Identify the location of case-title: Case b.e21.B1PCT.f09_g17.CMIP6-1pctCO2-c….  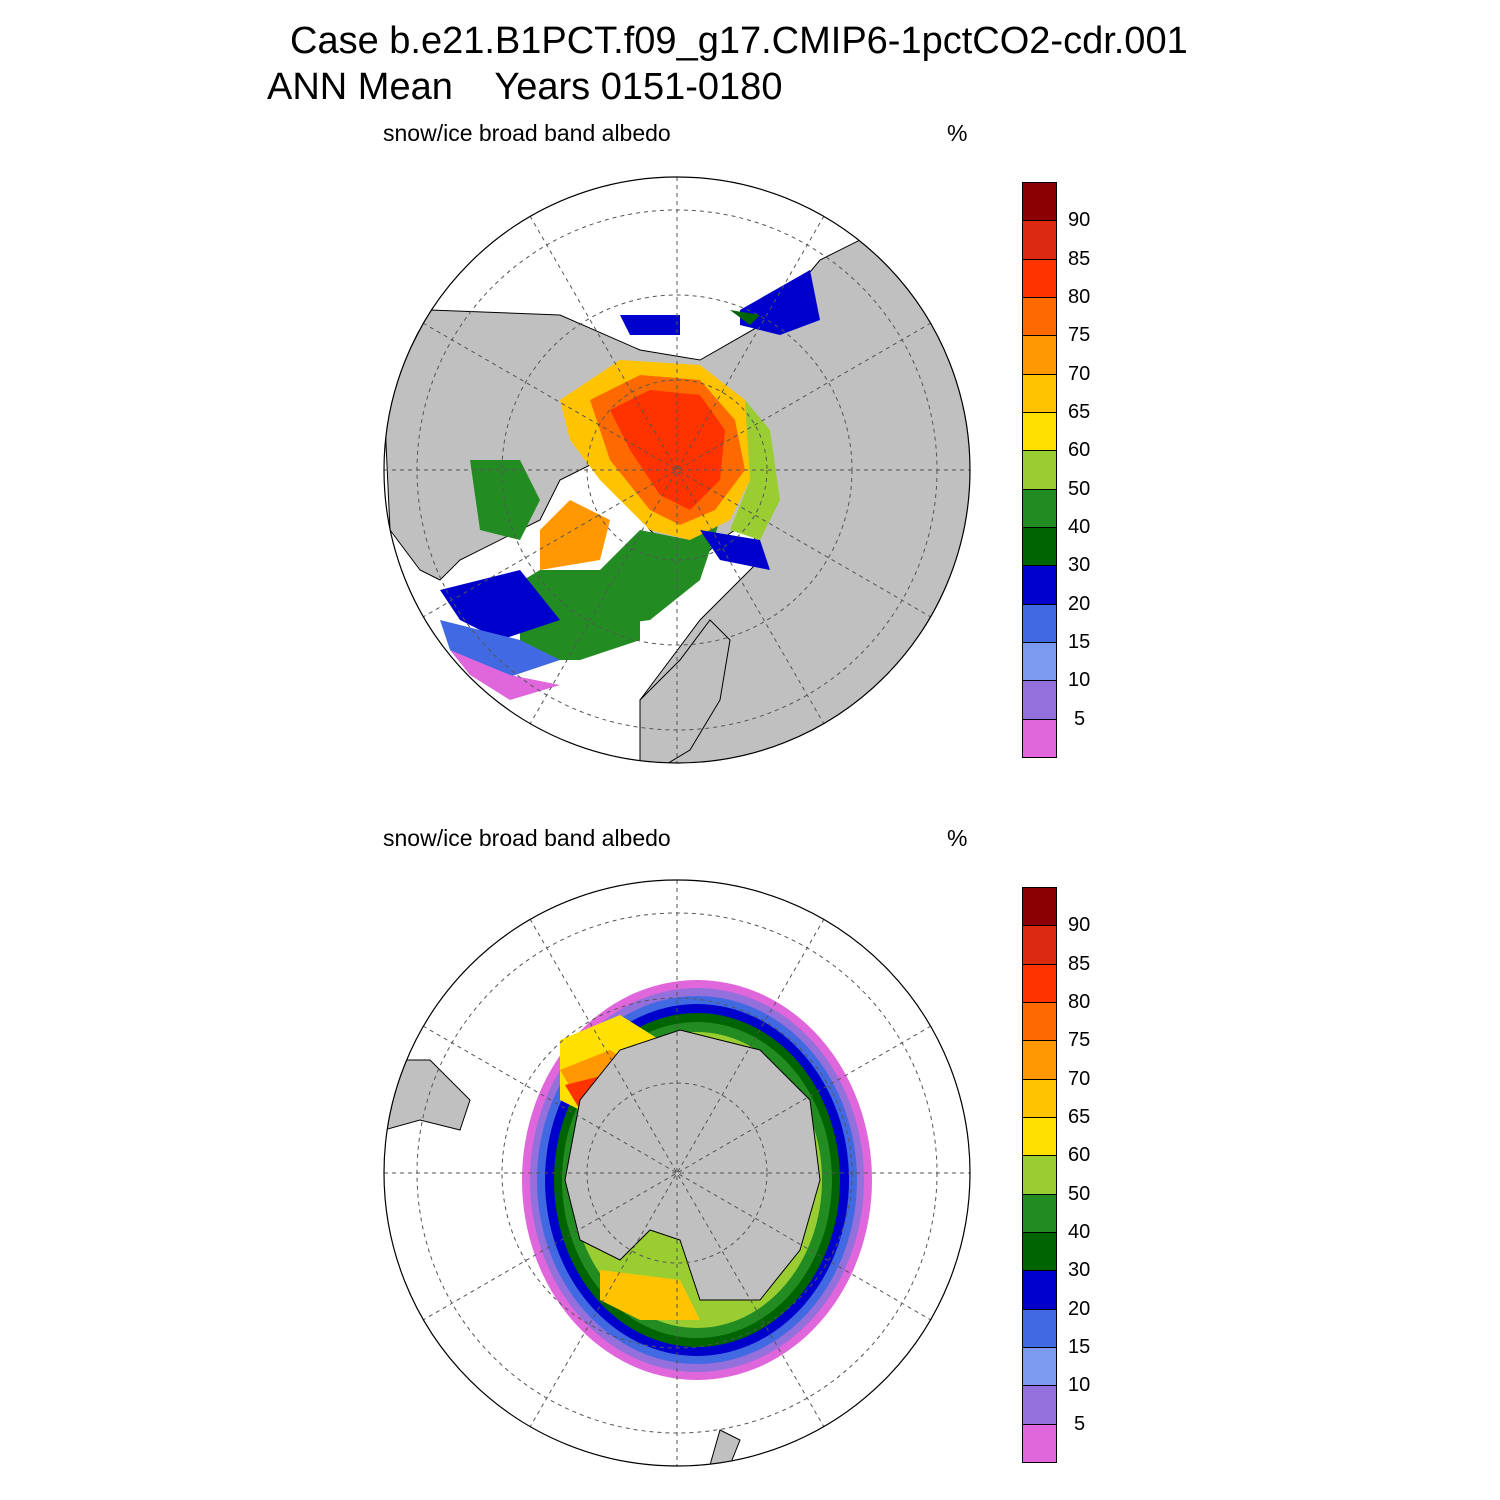
(739, 41).